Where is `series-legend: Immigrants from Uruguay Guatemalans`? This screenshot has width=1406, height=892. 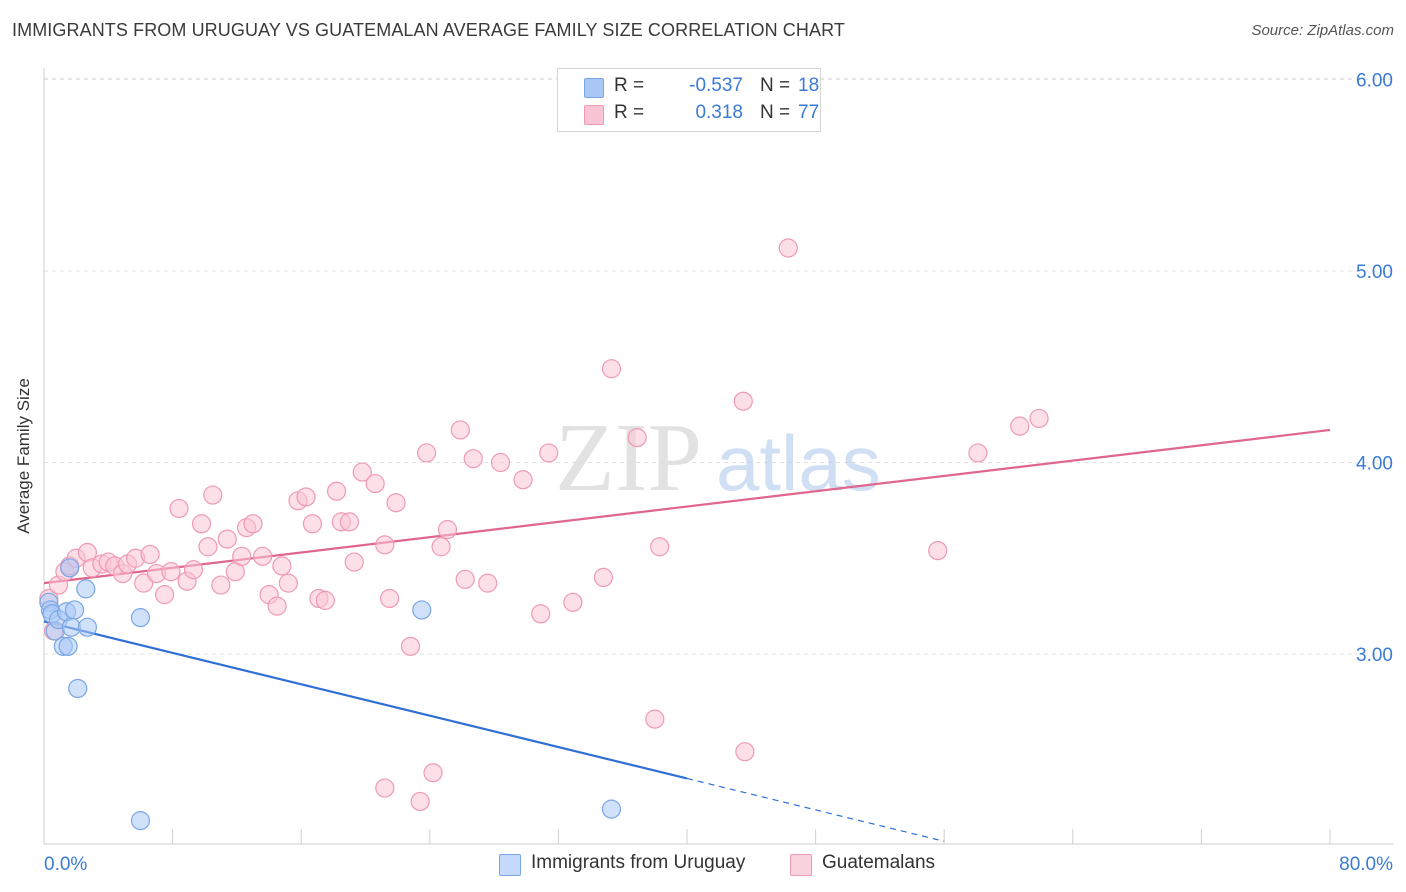 series-legend: Immigrants from Uruguay Guatemalans is located at coordinates (703, 865).